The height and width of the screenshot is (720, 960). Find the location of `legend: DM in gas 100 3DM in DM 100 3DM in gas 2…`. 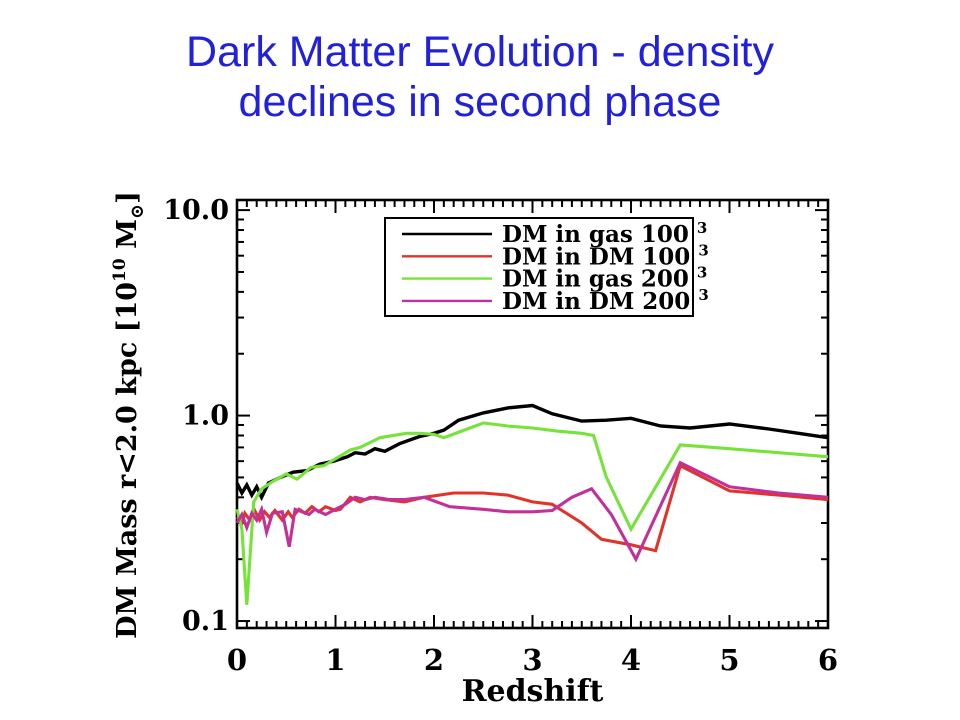

legend: DM in gas 100 3DM in DM 100 3DM in gas 2… is located at coordinates (546, 267).